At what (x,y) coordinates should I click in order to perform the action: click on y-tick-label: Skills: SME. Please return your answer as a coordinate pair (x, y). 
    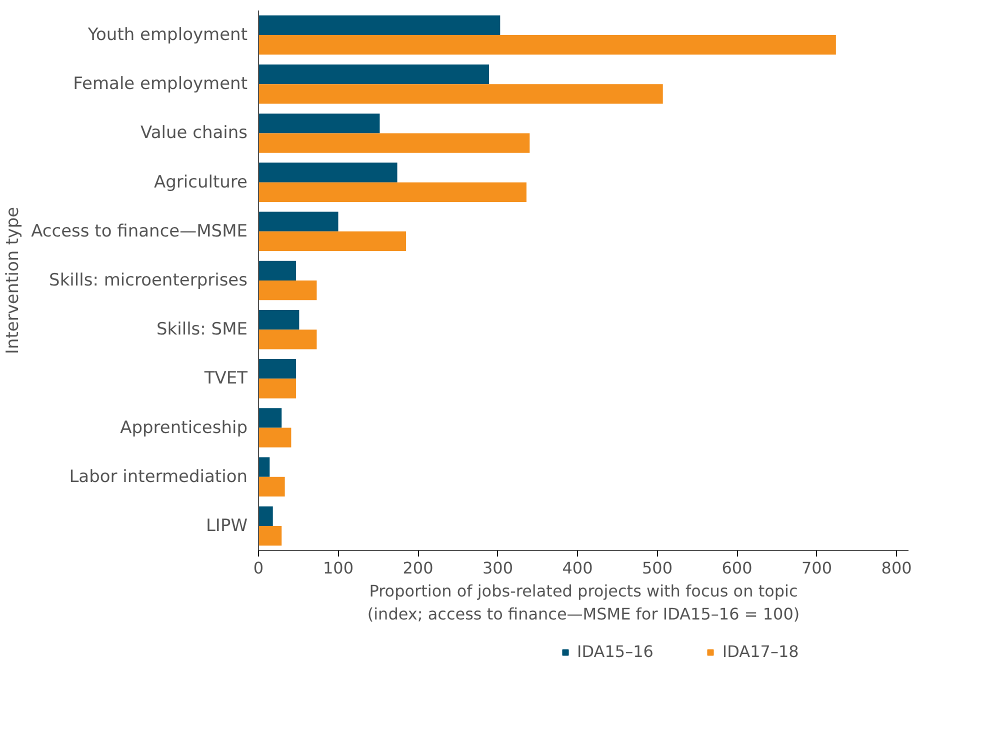
    Looking at the image, I should click on (202, 330).